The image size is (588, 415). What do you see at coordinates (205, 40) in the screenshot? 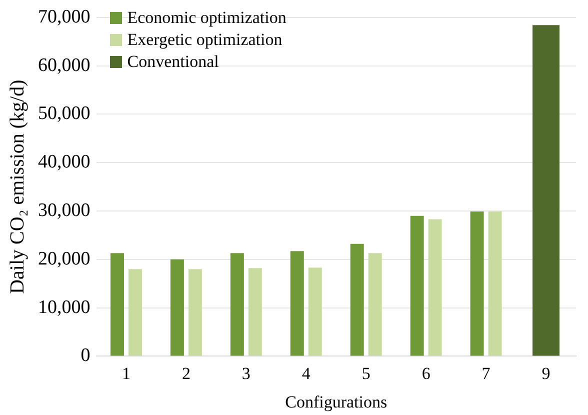
I see `legend-label: Exergetic optimization` at bounding box center [205, 40].